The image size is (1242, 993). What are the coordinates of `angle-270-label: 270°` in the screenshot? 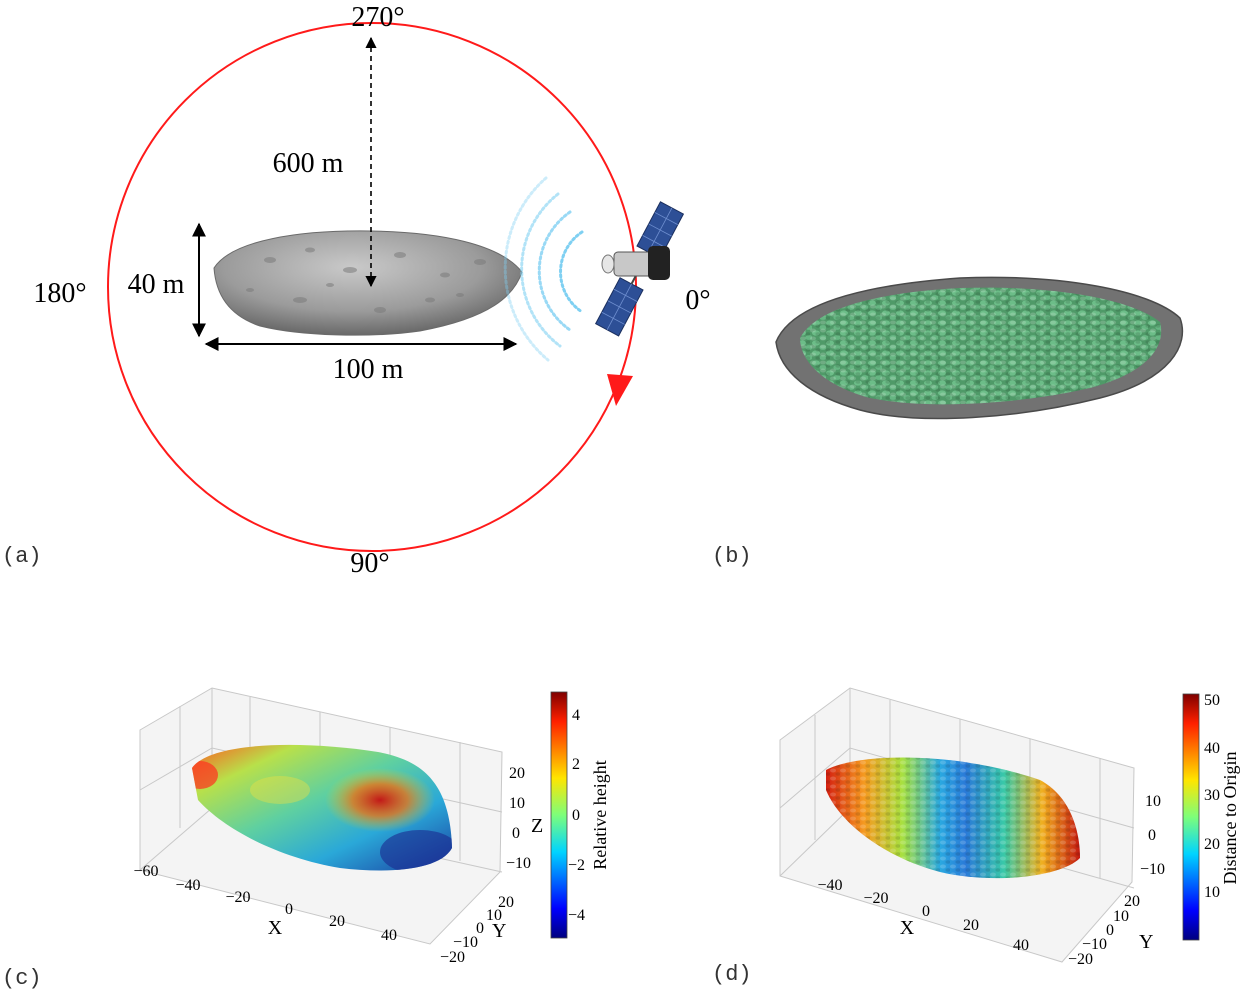 It's located at (377, 17).